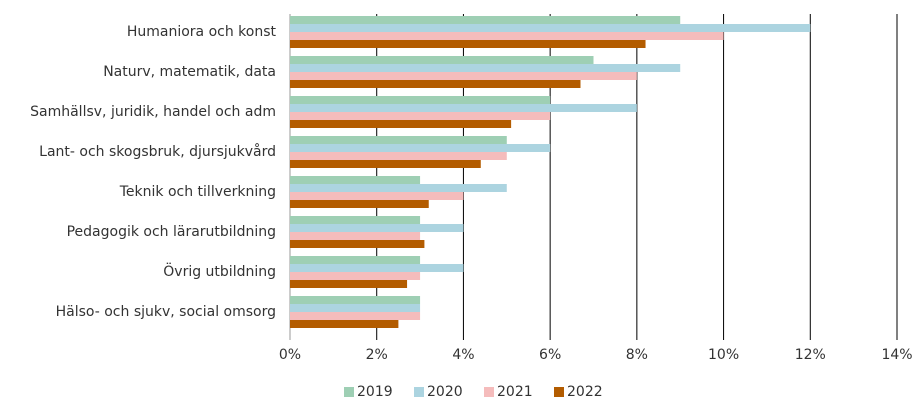 This screenshot has width=916, height=401. Describe the element at coordinates (375, 392) in the screenshot. I see `legend-label: 2019` at that location.